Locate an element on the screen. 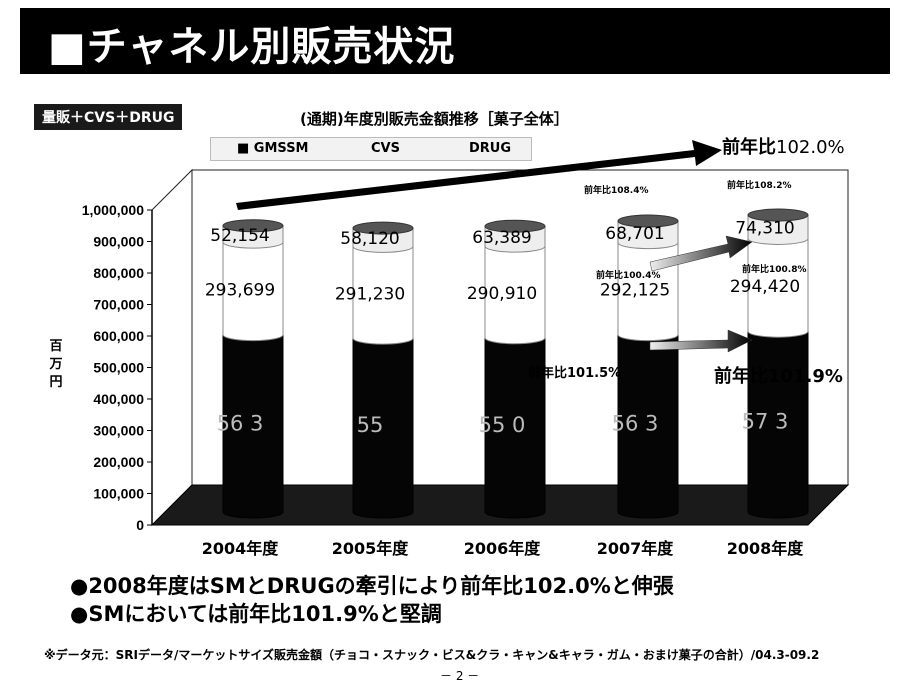  y-axis-label: 百万円 is located at coordinates (56, 364).